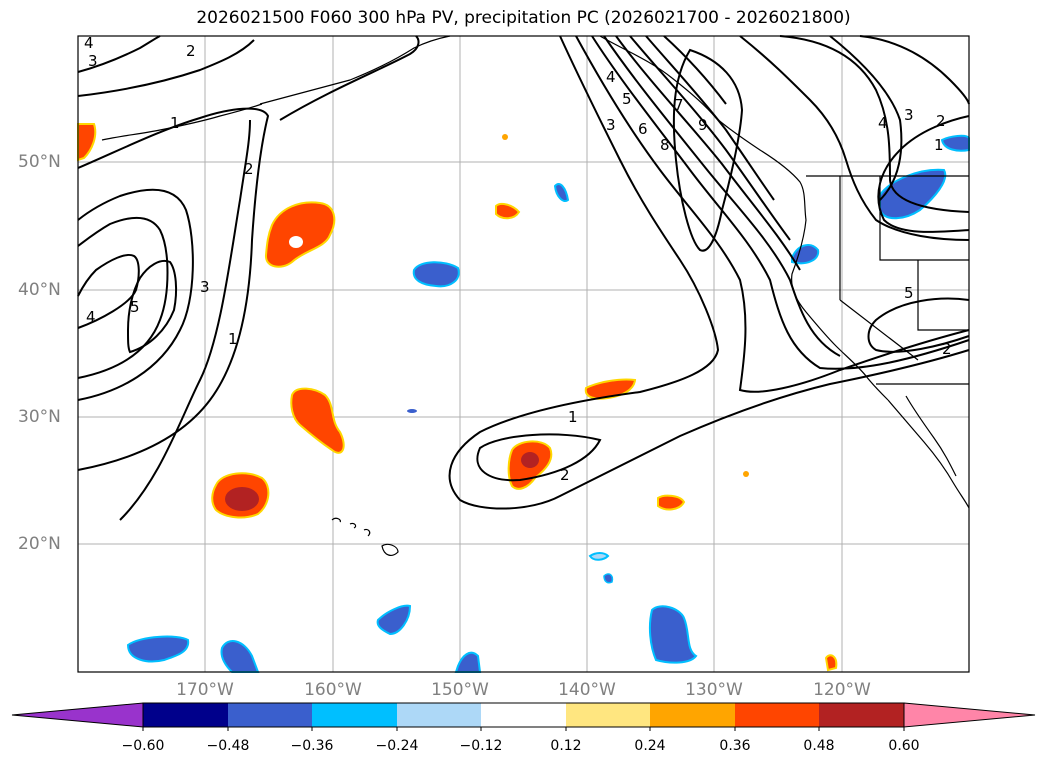 This screenshot has width=1047, height=765. What do you see at coordinates (708, 150) in the screenshot?
I see `contour-inner-loop` at bounding box center [708, 150].